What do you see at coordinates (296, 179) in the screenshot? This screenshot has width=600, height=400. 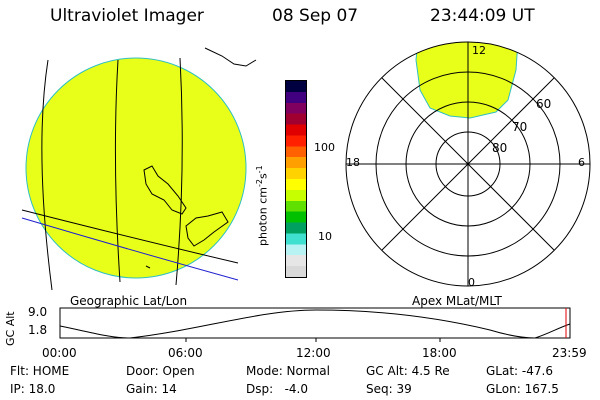 I see `colorbar` at bounding box center [296, 179].